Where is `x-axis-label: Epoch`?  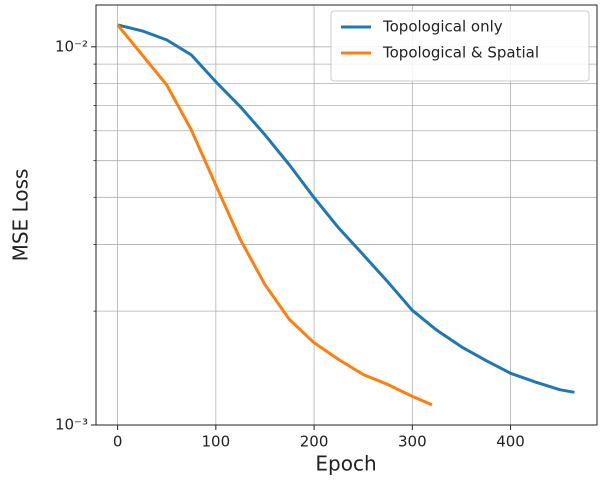
x-axis-label: Epoch is located at coordinates (345, 464).